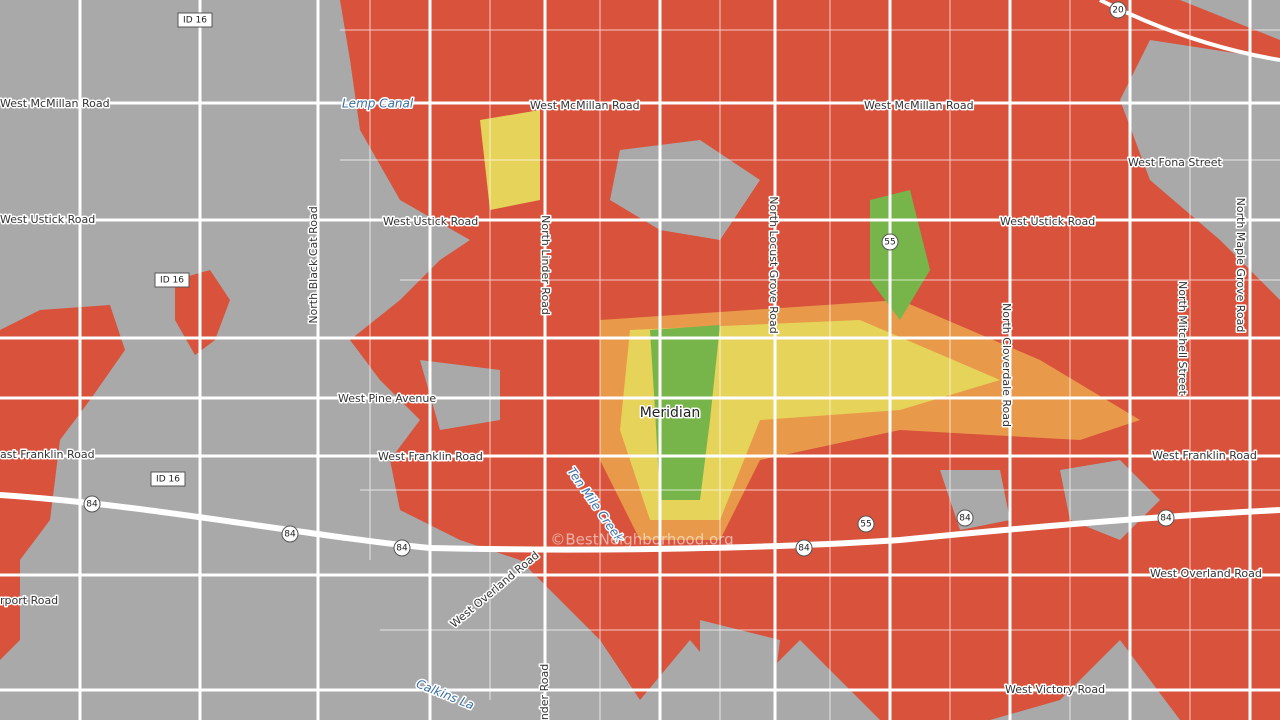  What do you see at coordinates (1055, 689) in the screenshot?
I see `road-label: West Victory Road` at bounding box center [1055, 689].